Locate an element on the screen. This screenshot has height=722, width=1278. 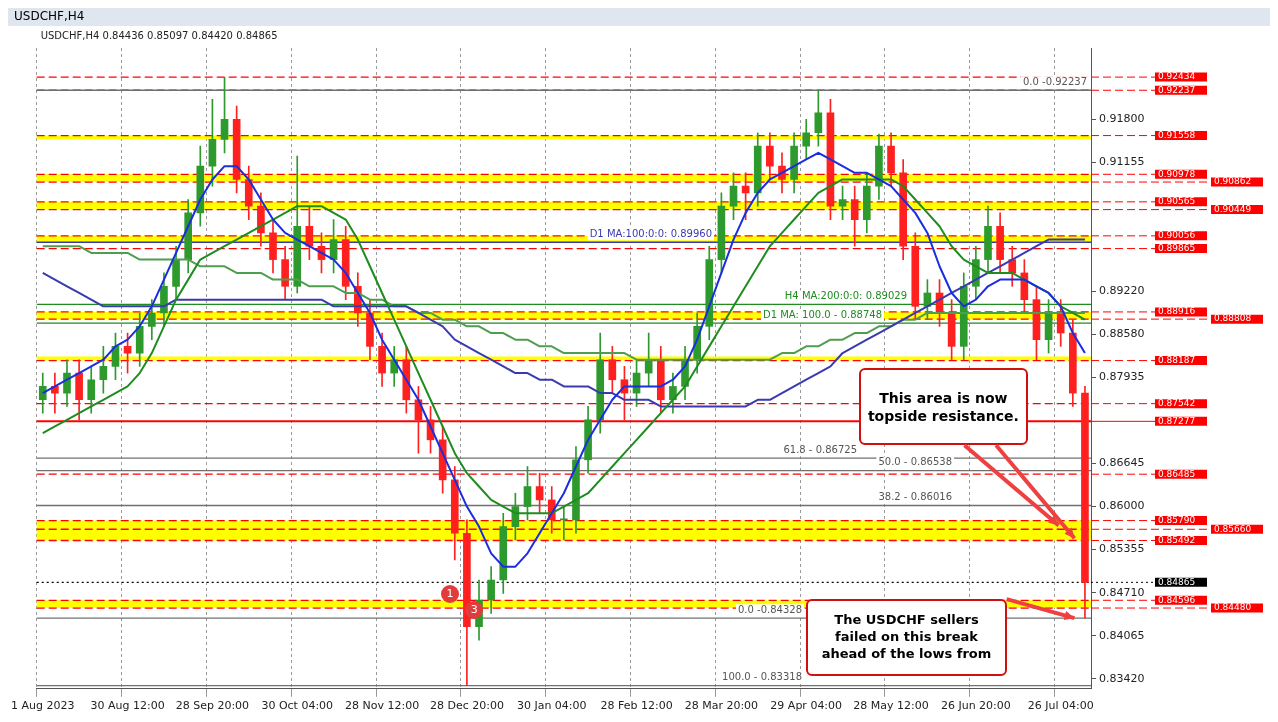
x-tick-label: 28 Feb 12:00 is located at coordinates (636, 706).